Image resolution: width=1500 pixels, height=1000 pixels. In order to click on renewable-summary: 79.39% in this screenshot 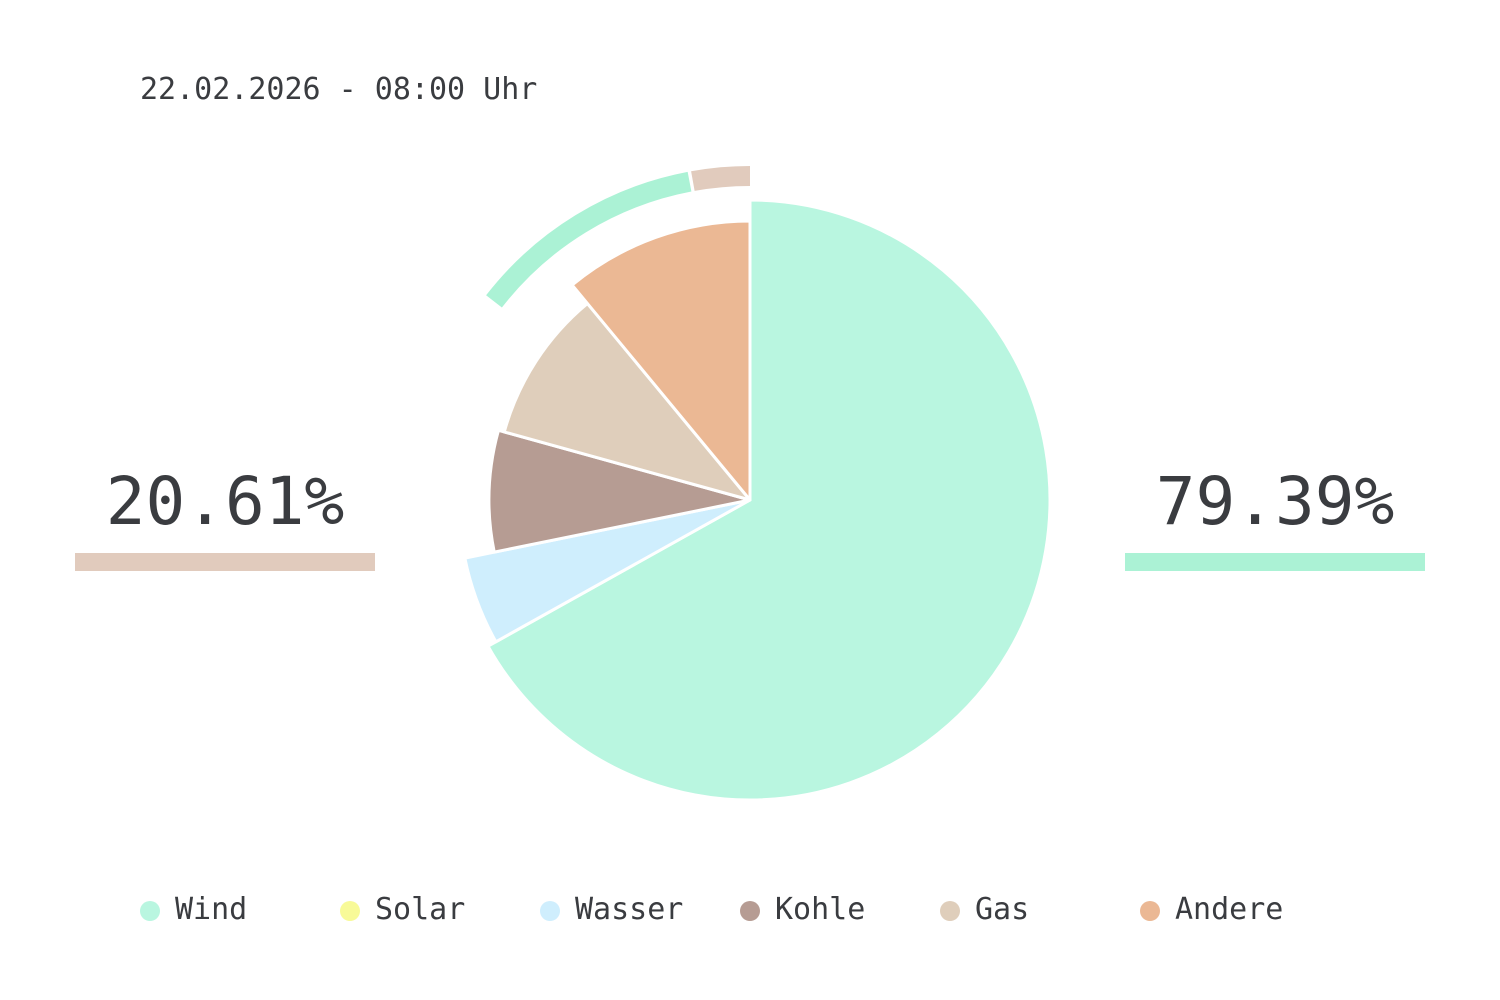, I will do `click(1275, 516)`.